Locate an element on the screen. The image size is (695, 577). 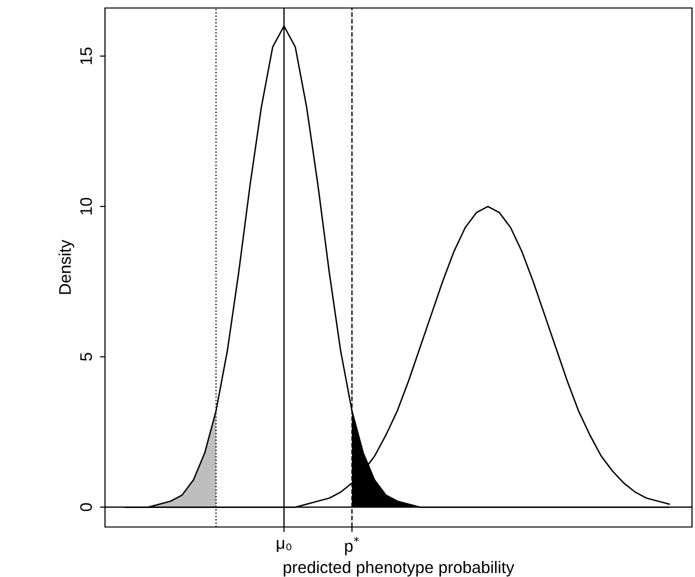
x-axis-title: predicted phenotype probability is located at coordinates (399, 568).